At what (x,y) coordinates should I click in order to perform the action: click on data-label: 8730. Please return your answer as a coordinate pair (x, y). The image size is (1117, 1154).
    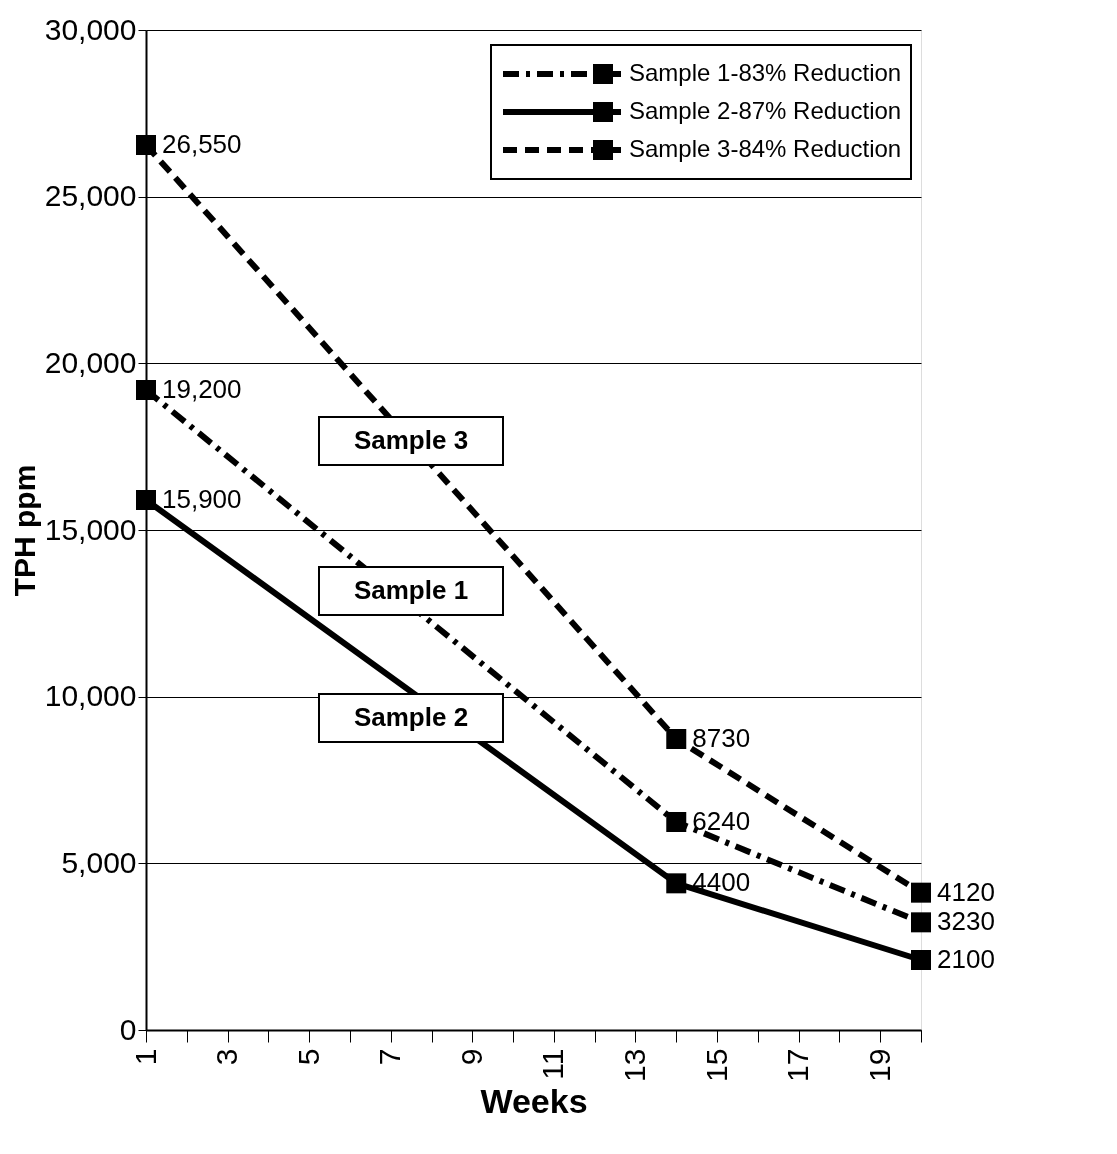
    Looking at the image, I should click on (721, 738).